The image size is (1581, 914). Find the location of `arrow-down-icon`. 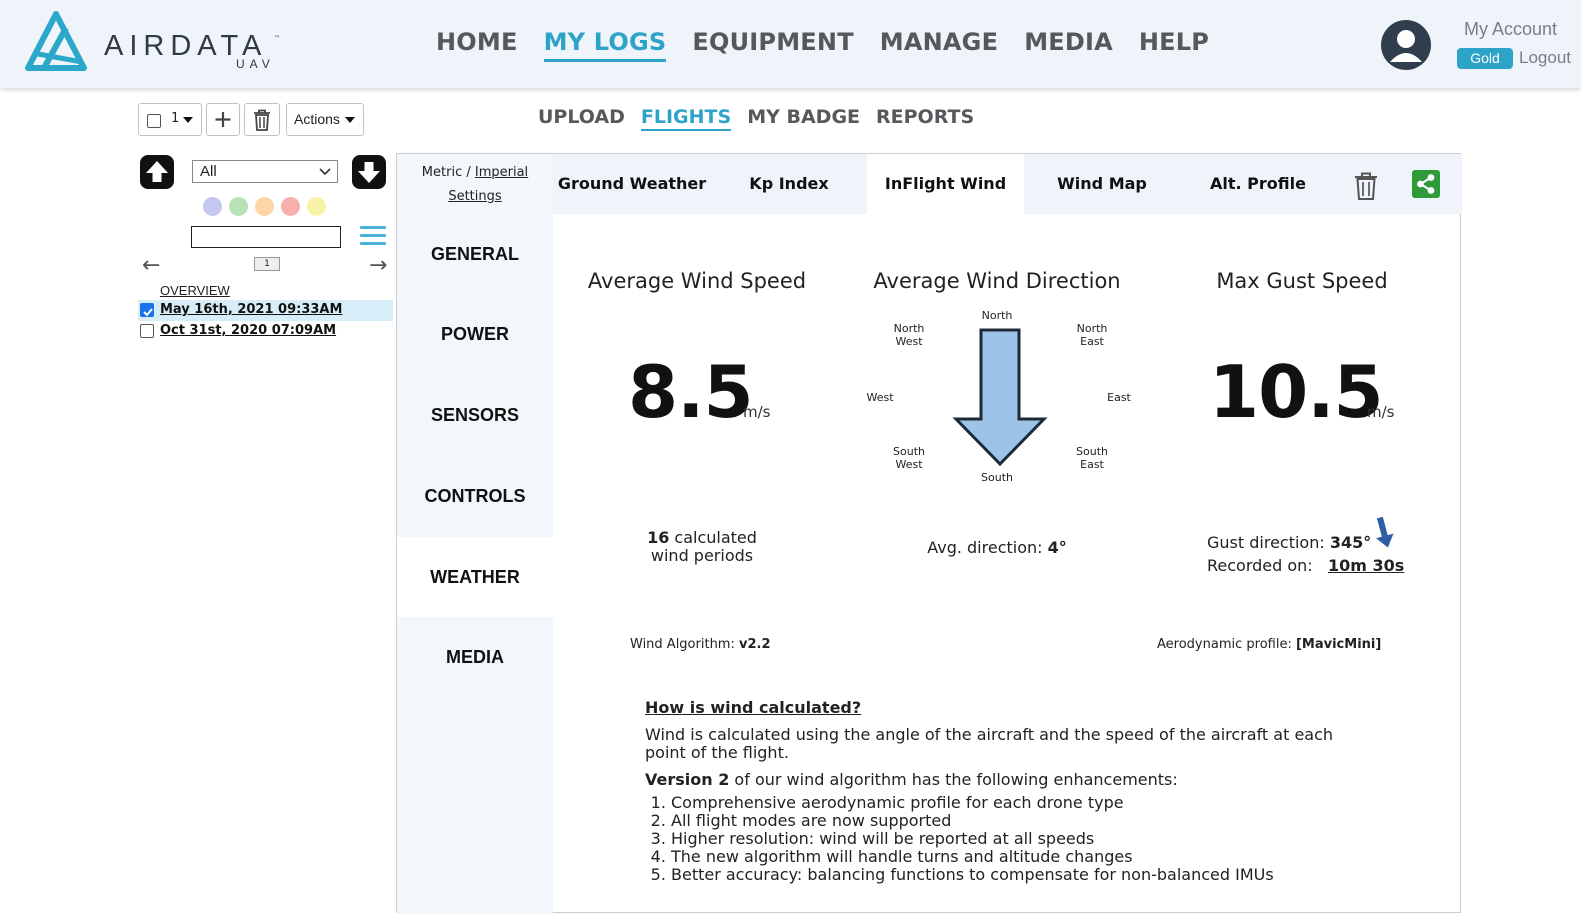

arrow-down-icon is located at coordinates (369, 172).